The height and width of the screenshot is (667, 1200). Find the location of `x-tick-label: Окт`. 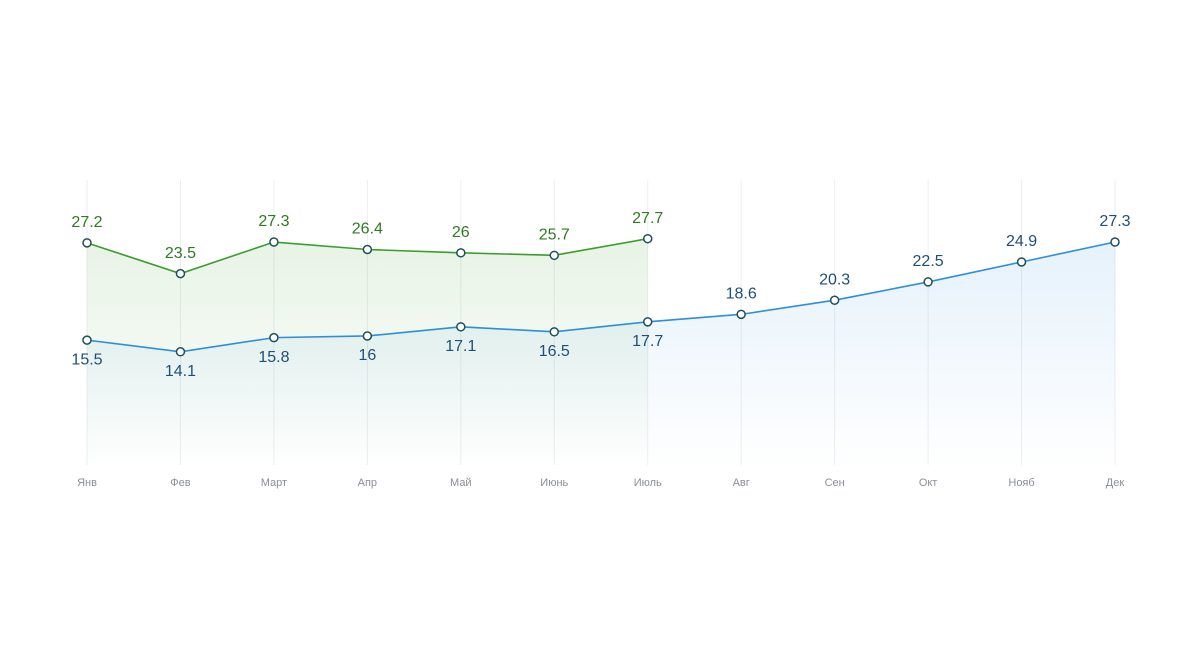

x-tick-label: Окт is located at coordinates (928, 483).